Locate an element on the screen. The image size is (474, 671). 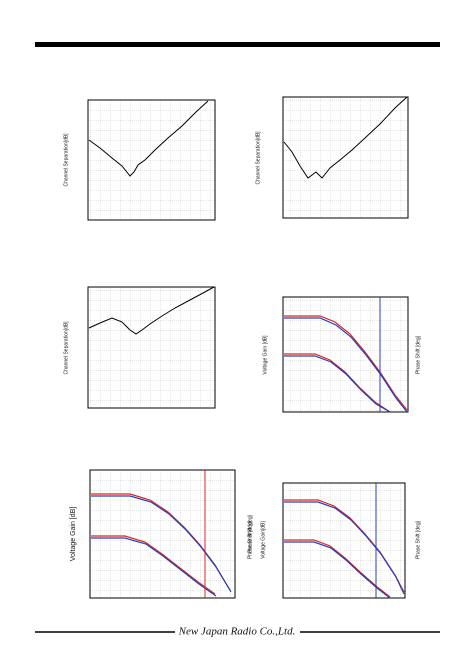
y-label: Voltage Gain[dB] is located at coordinates (263, 540).